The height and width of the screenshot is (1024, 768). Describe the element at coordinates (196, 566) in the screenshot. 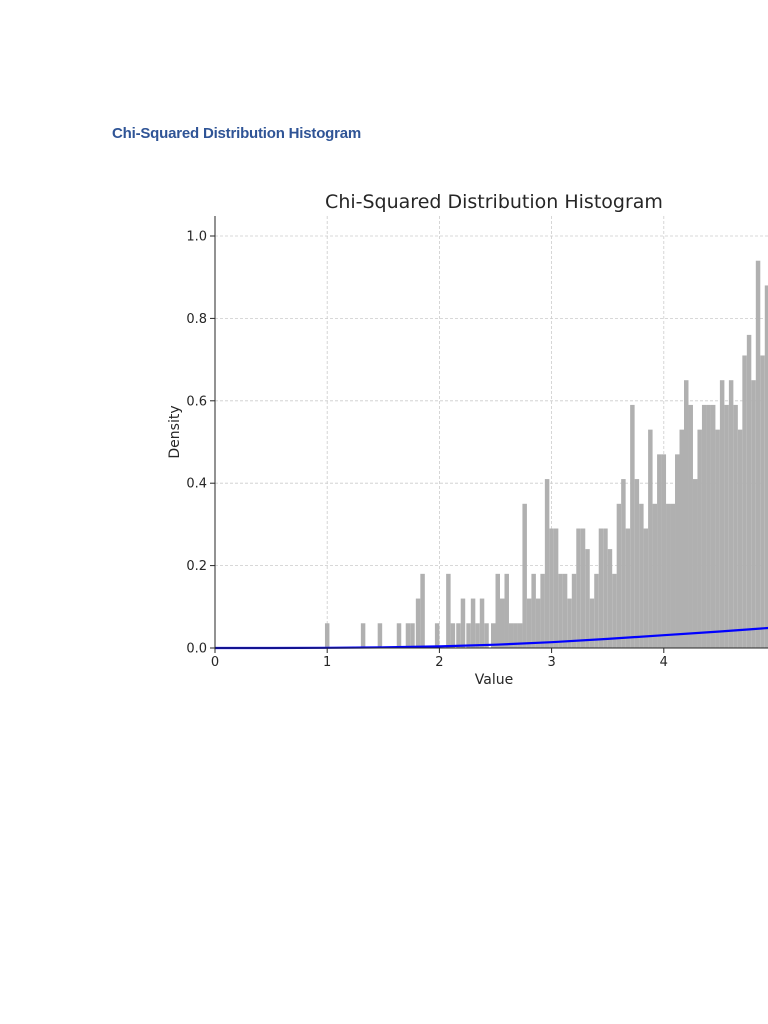

I see `y-tick-label: 0.2` at that location.